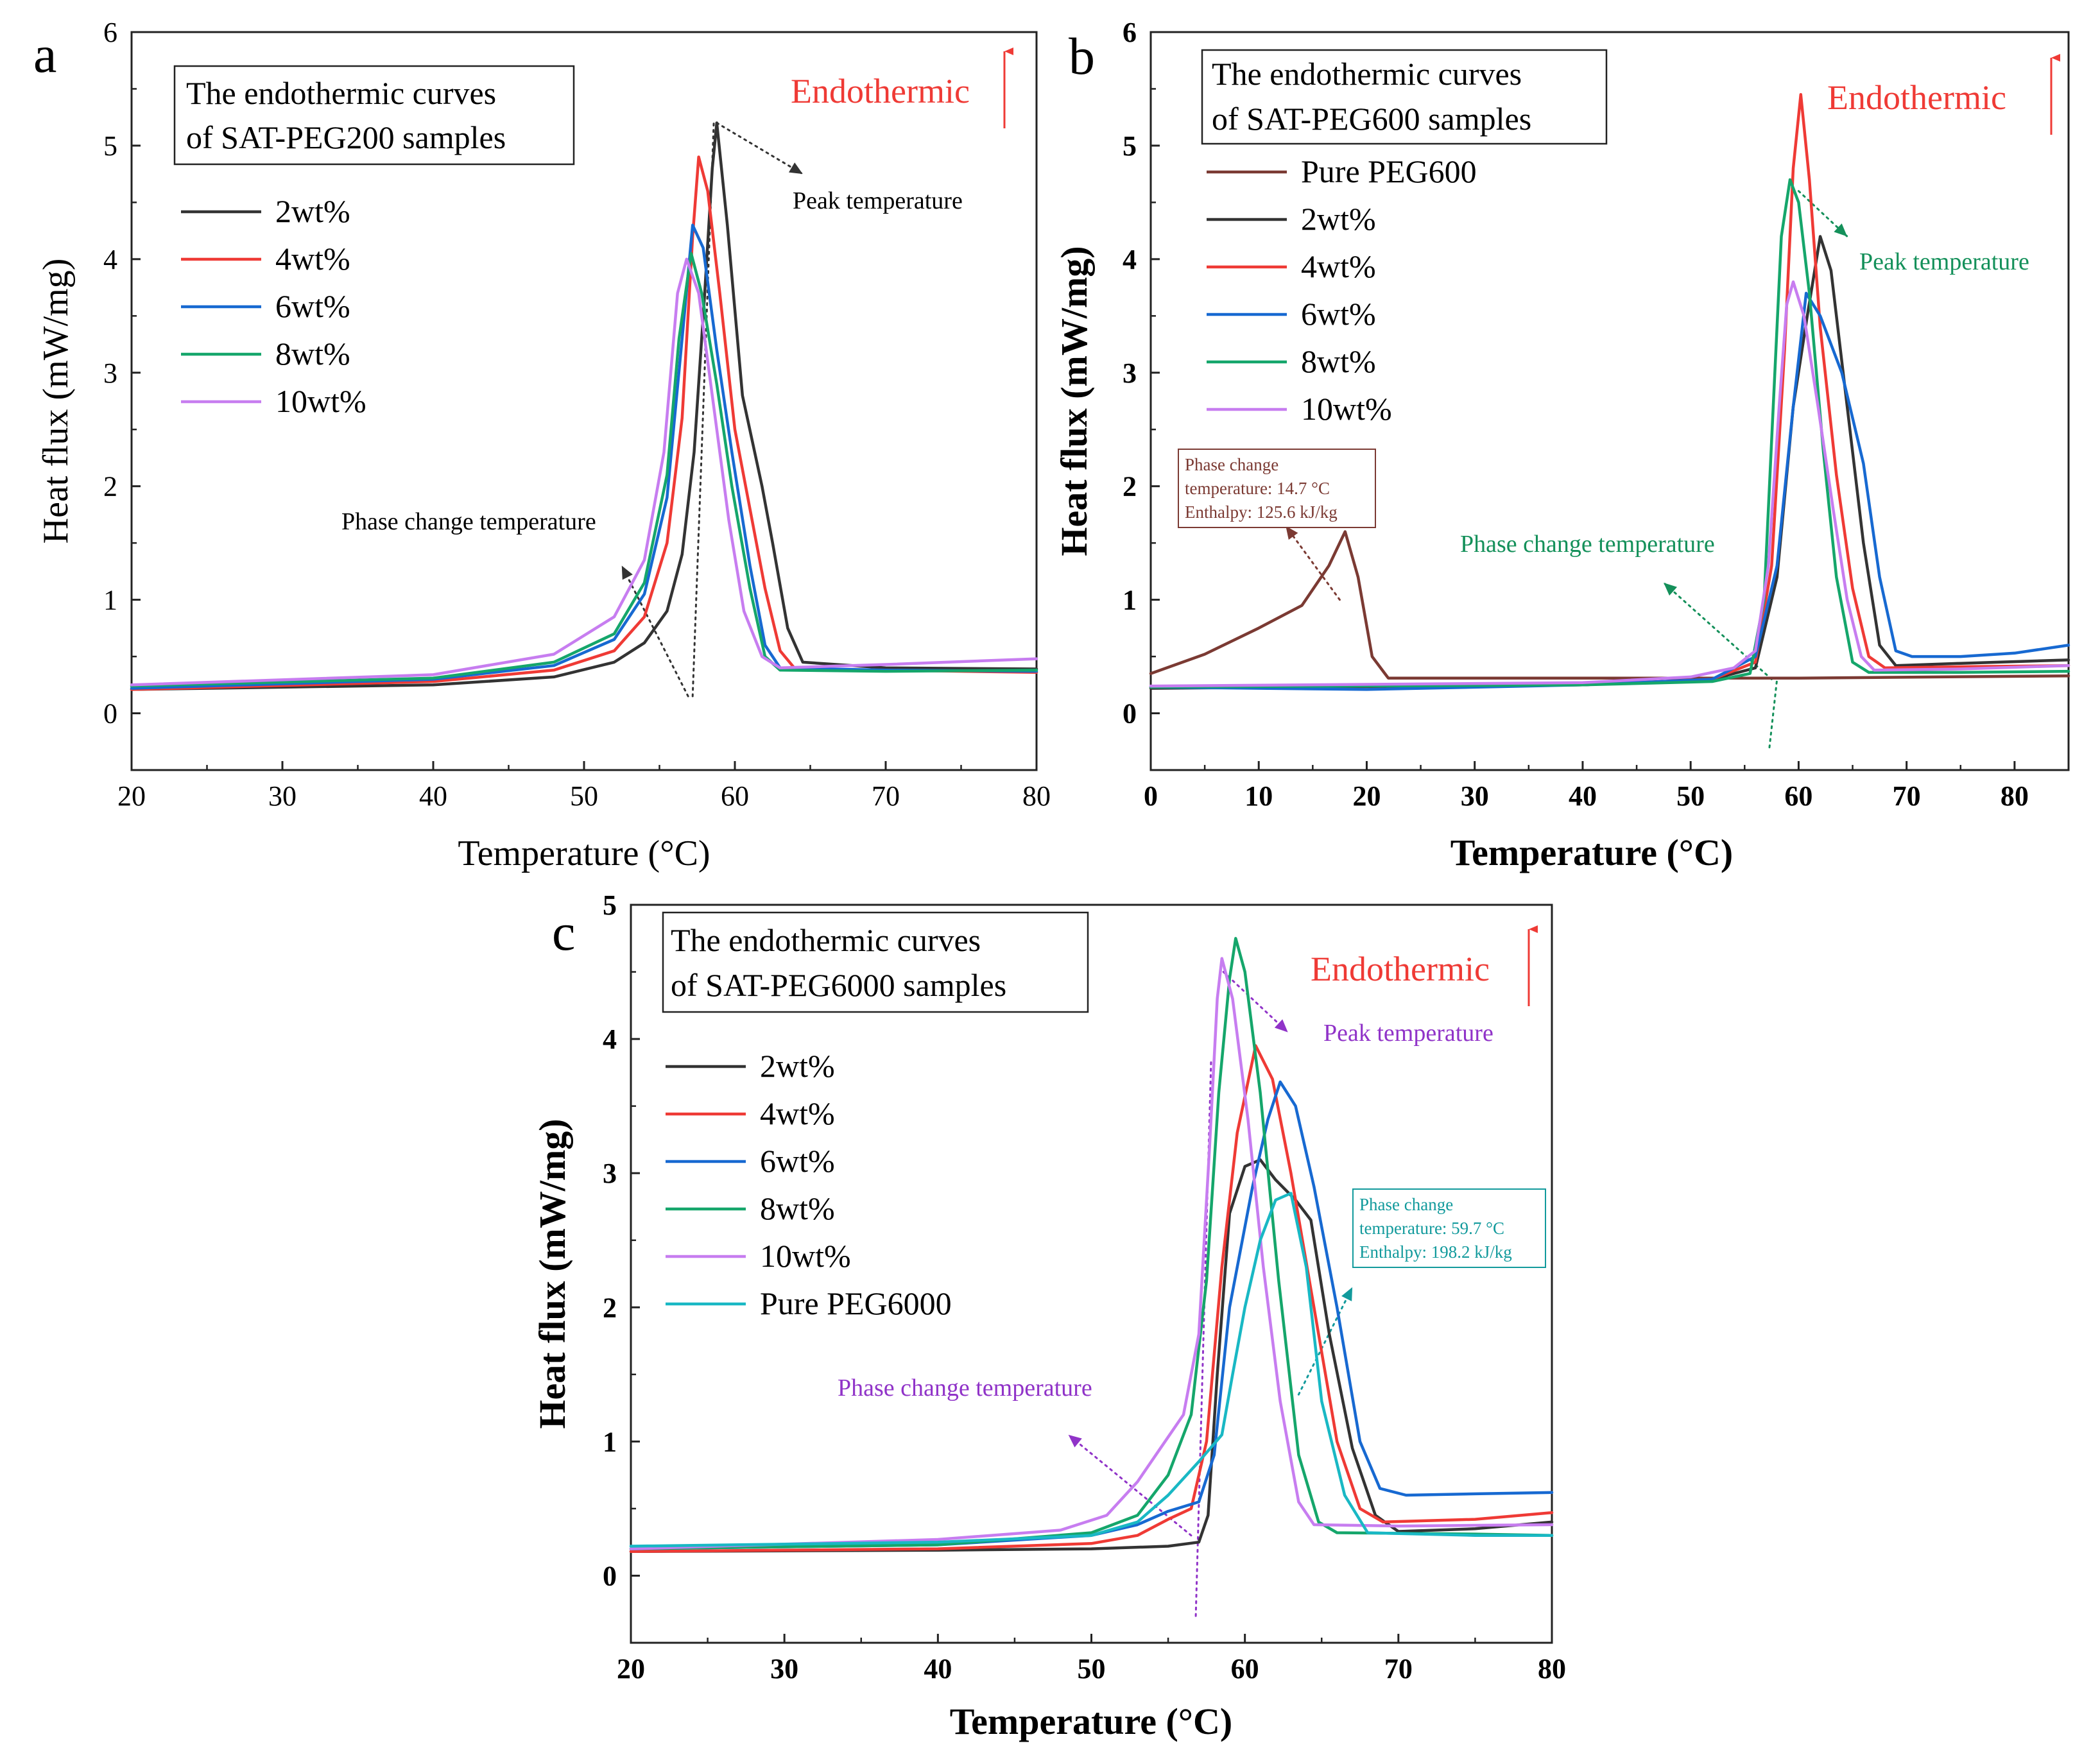 Image resolution: width=2100 pixels, height=1757 pixels. What do you see at coordinates (1431, 1228) in the screenshot?
I see `info-line-2-c: temperature: 59.7 °C` at bounding box center [1431, 1228].